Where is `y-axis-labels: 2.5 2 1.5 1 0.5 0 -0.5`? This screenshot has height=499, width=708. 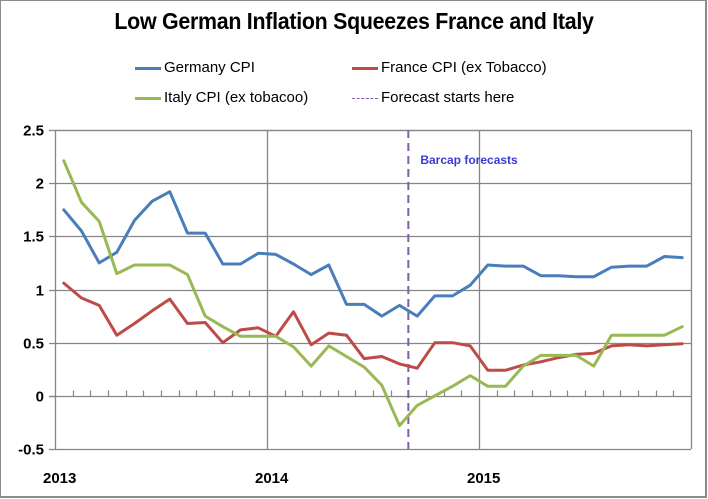 y-axis-labels: 2.5 2 1.5 1 0.5 0 -0.5 is located at coordinates (31, 291).